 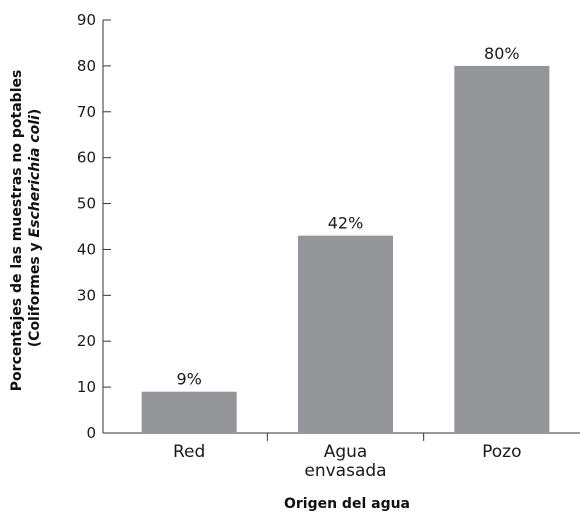 I want to click on data-label: 9%, so click(x=188, y=379).